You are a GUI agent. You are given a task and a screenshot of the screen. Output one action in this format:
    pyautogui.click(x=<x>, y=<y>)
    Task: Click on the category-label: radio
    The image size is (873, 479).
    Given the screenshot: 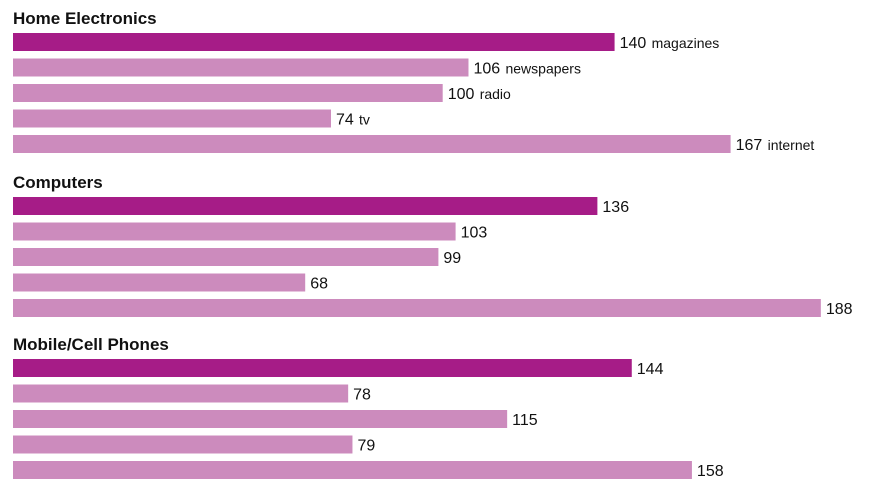 What is the action you would take?
    pyautogui.click(x=495, y=94)
    